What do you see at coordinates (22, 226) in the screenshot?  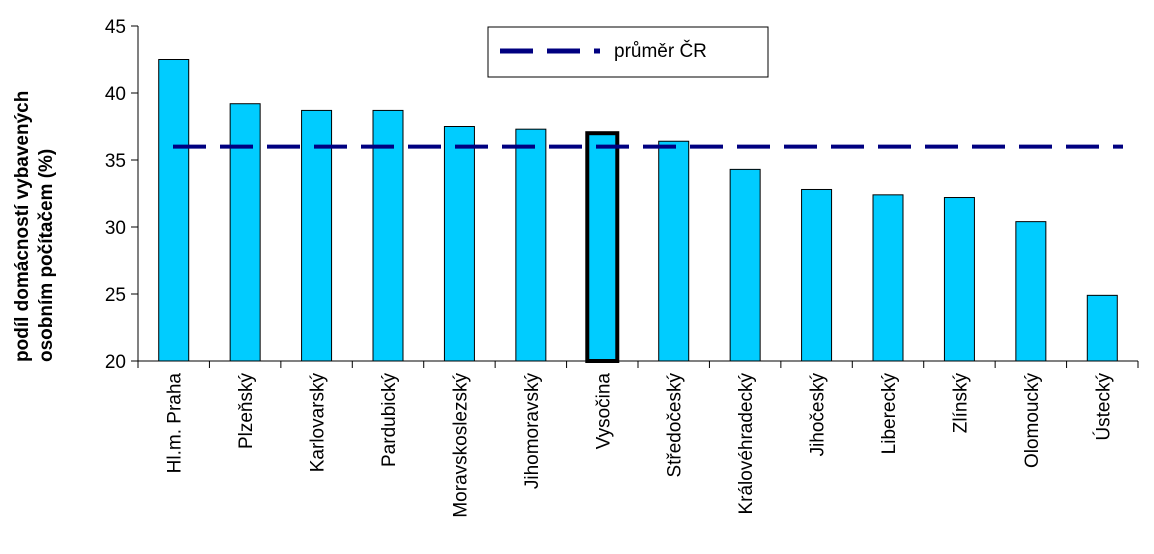 I see `y-axis-title-line1: podíl domácností vybavených` at bounding box center [22, 226].